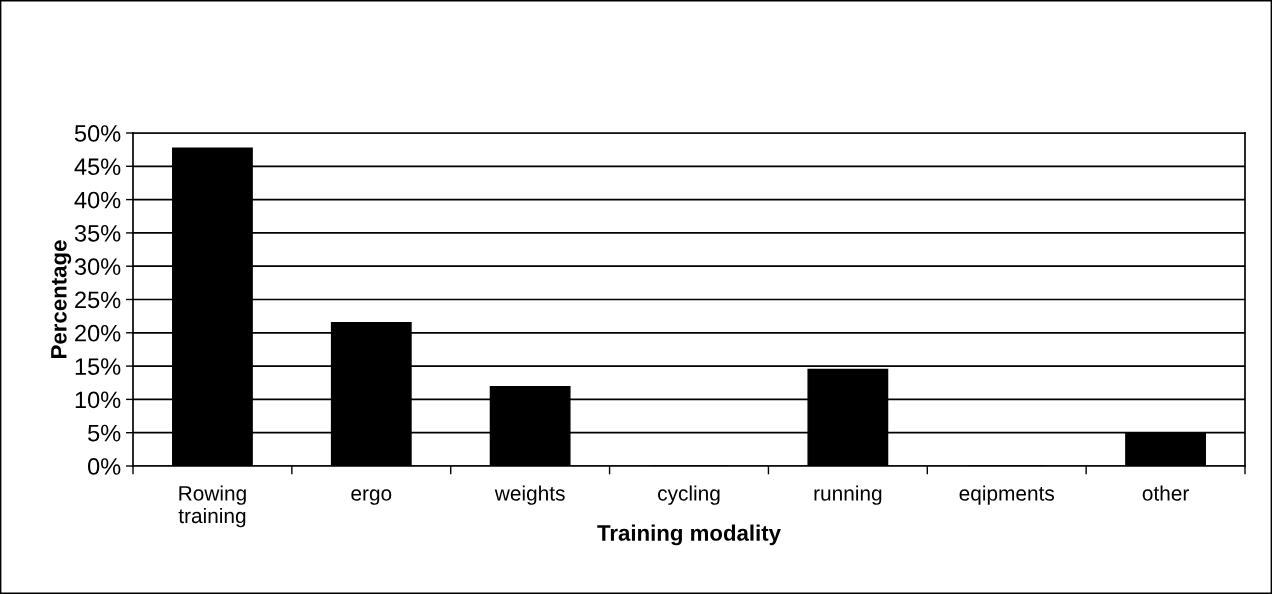  What do you see at coordinates (104, 433) in the screenshot?
I see `y-tick-label: 5%` at bounding box center [104, 433].